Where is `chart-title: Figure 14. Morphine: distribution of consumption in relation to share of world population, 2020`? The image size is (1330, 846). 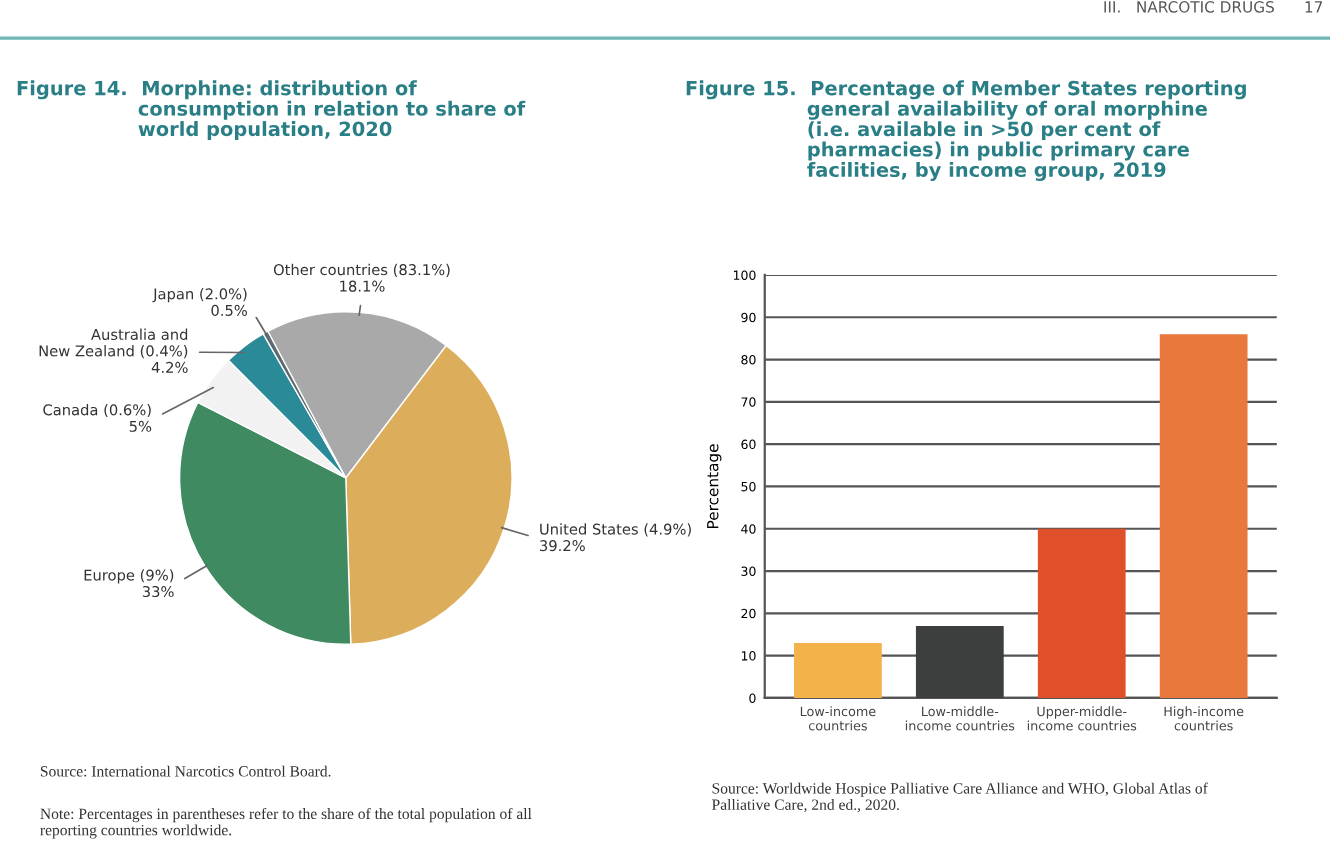 chart-title: Figure 14. Morphine: distribution of consumption in relation to share of world population, 2020 is located at coordinates (271, 110).